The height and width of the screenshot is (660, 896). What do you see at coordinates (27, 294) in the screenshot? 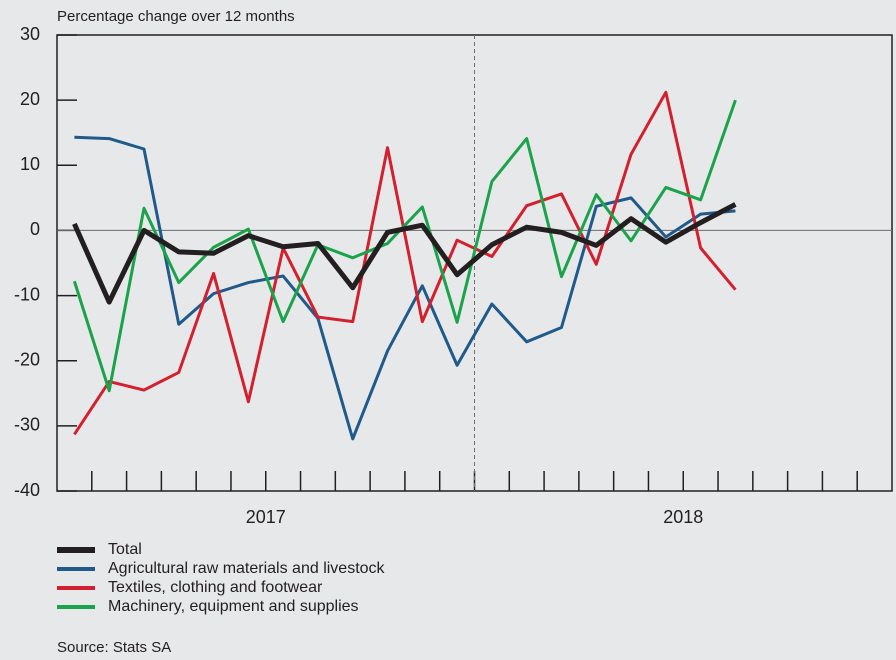
I see `y-tick-label: -10` at bounding box center [27, 294].